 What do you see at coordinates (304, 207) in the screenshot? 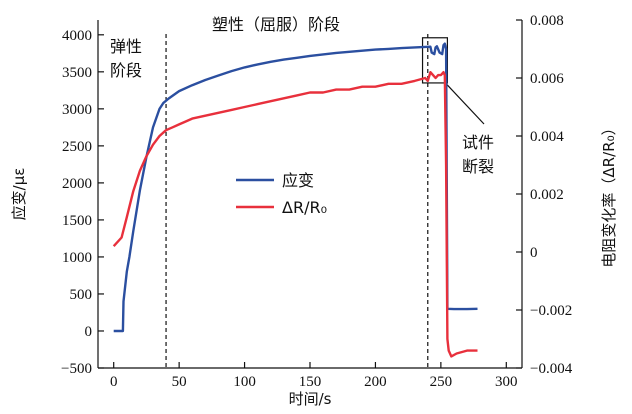
I see `legend-label: ΔR/R₀` at bounding box center [304, 207].